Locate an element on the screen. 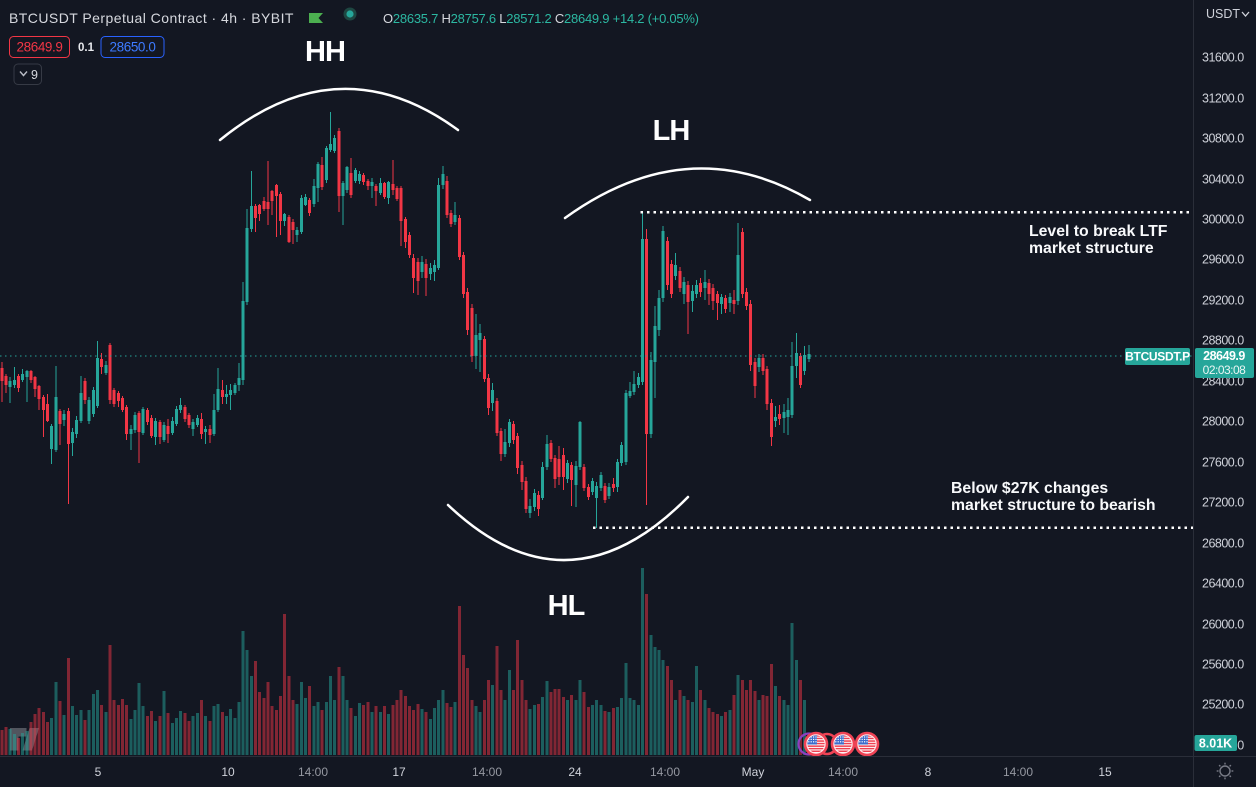 The image size is (1256, 787). svg-text: 30800.0 is located at coordinates (1223, 139).